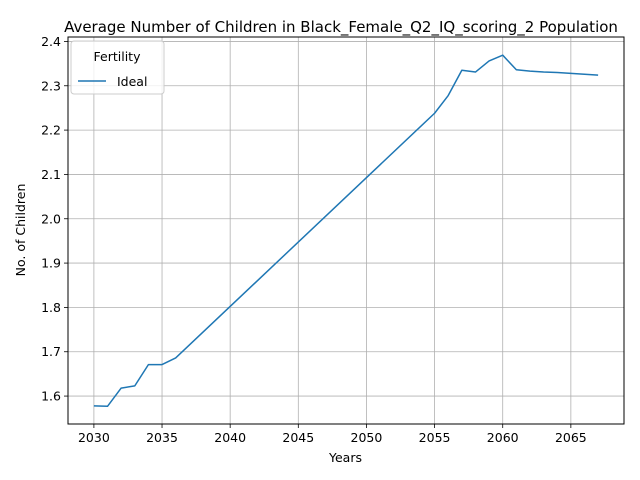 This screenshot has height=480, width=640. I want to click on y-axis: 1.6 1.7 1.8 1.9 2.0 2.1 2.2 2.3 2.4, so click(54, 219).